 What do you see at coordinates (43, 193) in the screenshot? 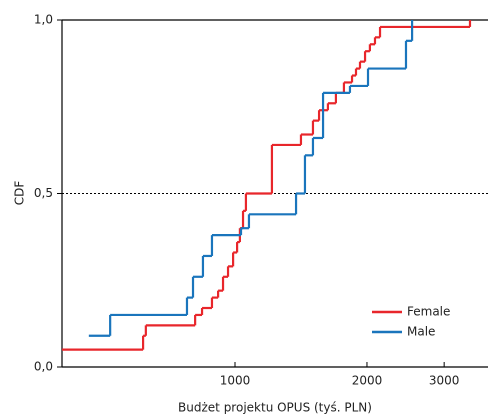
I see `y-tick-label: 0,5` at bounding box center [43, 193].